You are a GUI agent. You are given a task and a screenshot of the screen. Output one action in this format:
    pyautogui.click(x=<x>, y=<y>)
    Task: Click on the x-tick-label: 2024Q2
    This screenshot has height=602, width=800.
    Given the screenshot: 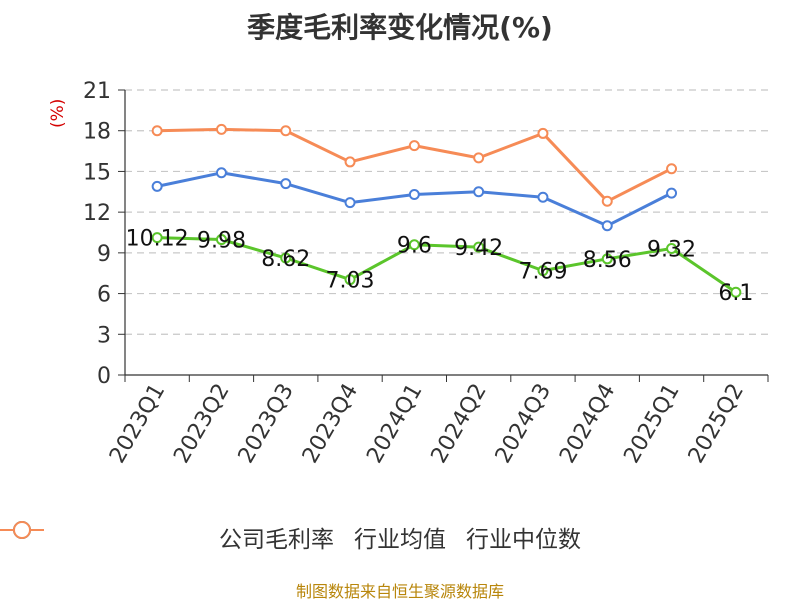 What is the action you would take?
    pyautogui.click(x=459, y=424)
    